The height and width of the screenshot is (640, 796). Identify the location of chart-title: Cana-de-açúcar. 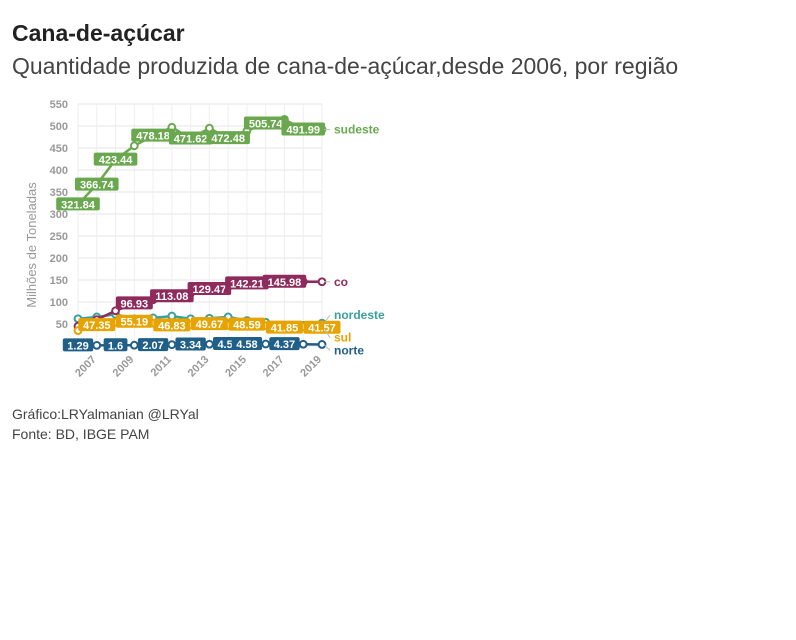
(98, 33).